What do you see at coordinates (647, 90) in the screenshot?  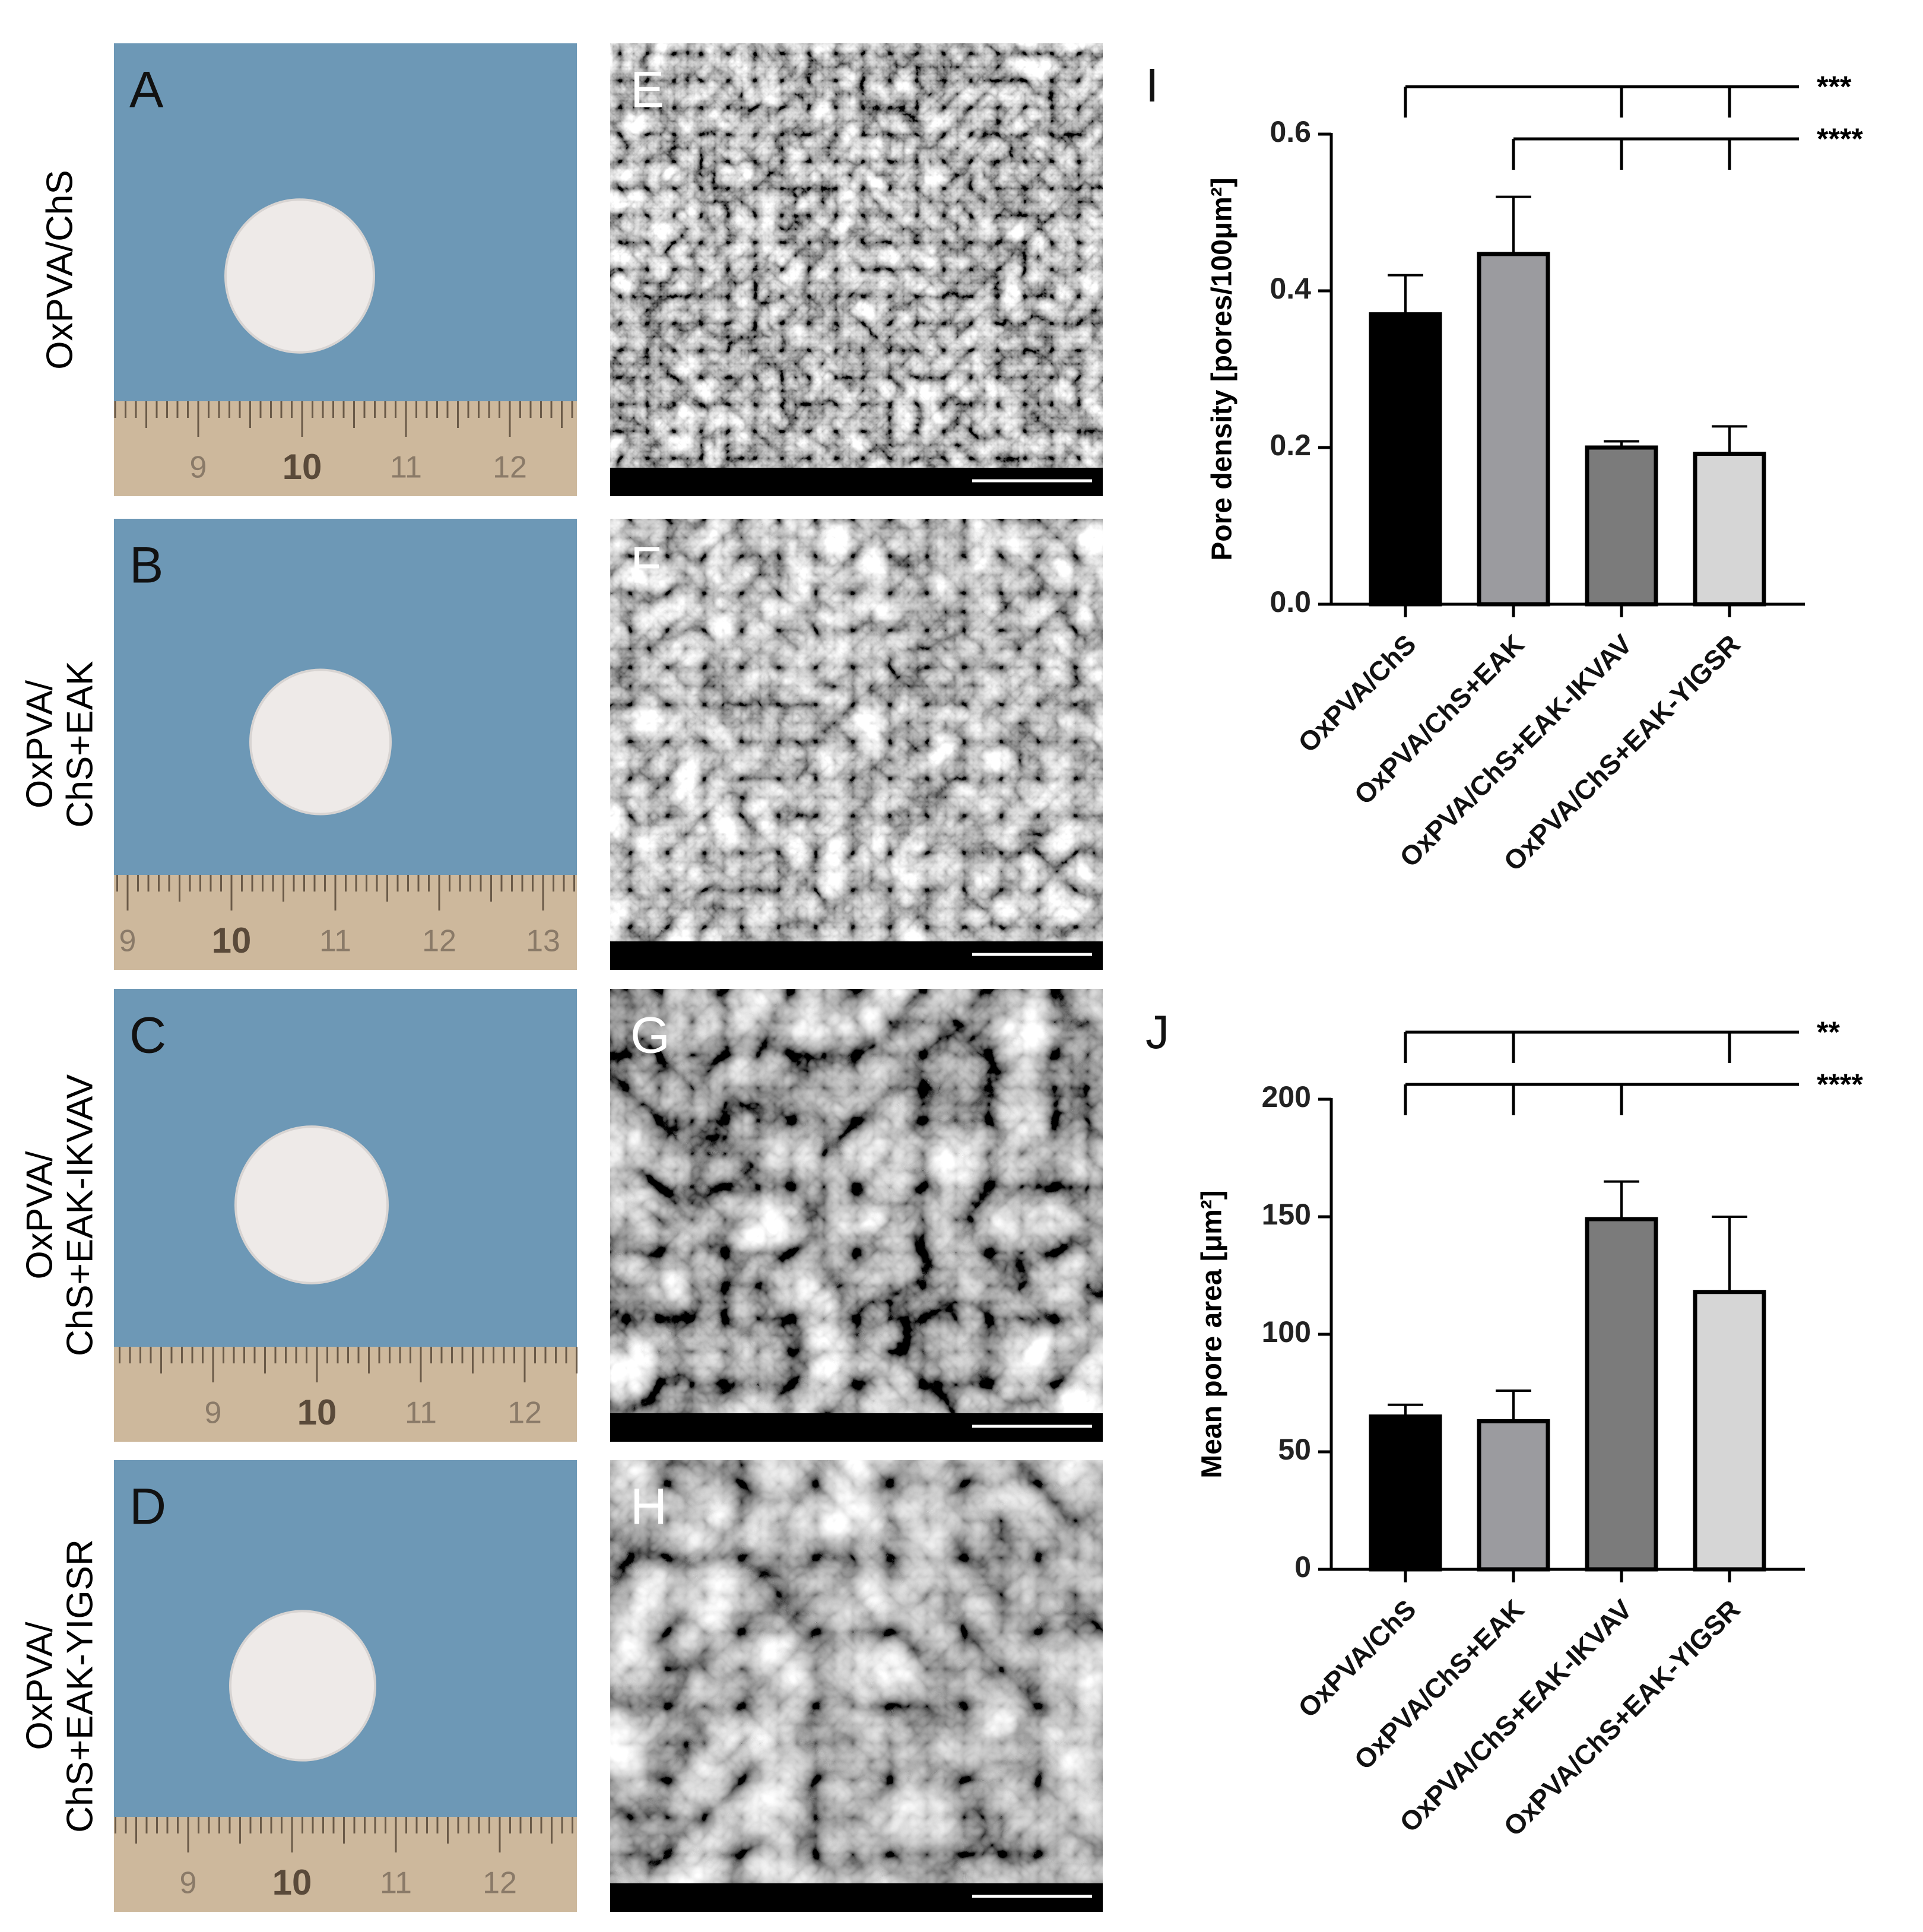 I see `panel-letter: E` at bounding box center [647, 90].